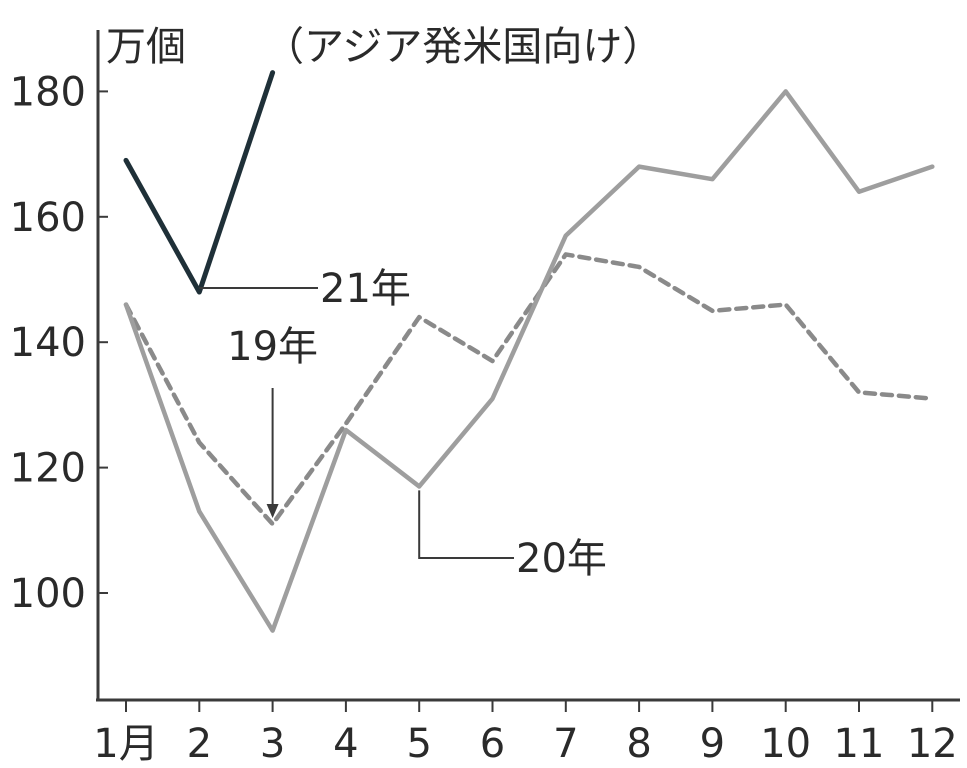 This screenshot has width=967, height=768. What do you see at coordinates (565, 744) in the screenshot?
I see `x-tick-label: 7` at bounding box center [565, 744].